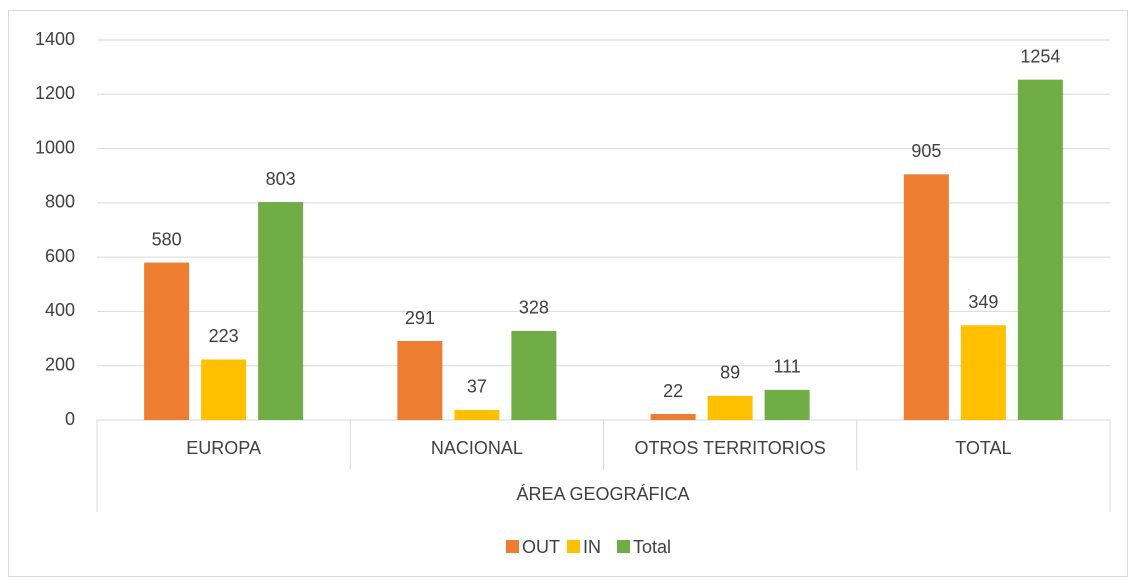  What do you see at coordinates (592, 547) in the screenshot?
I see `legend-label: IN` at bounding box center [592, 547].